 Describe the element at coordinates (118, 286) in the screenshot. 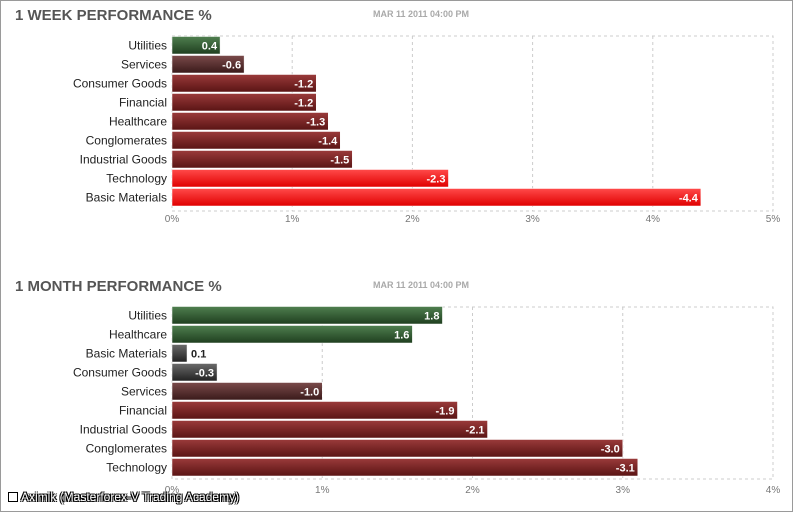

I see `month-chart-title: 1 MONTH PERFORMANCE %` at that location.